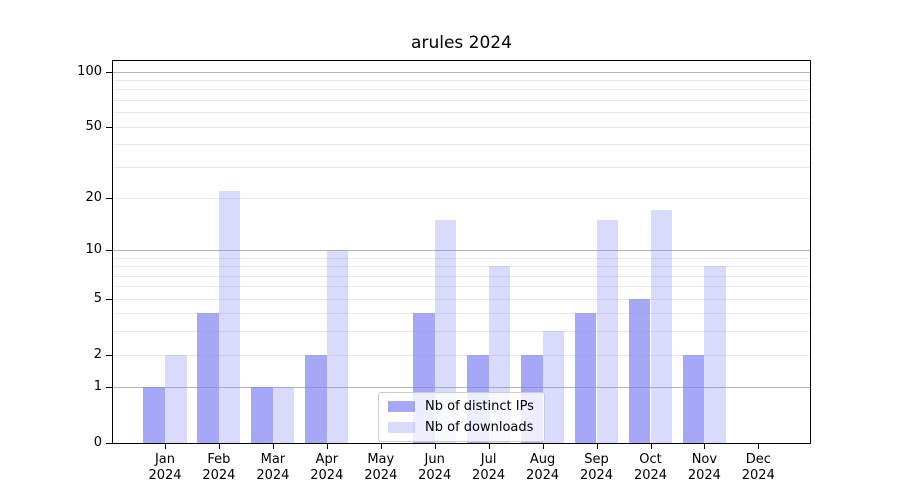  I want to click on bar-nb-of-downloads-aug, so click(553, 387).